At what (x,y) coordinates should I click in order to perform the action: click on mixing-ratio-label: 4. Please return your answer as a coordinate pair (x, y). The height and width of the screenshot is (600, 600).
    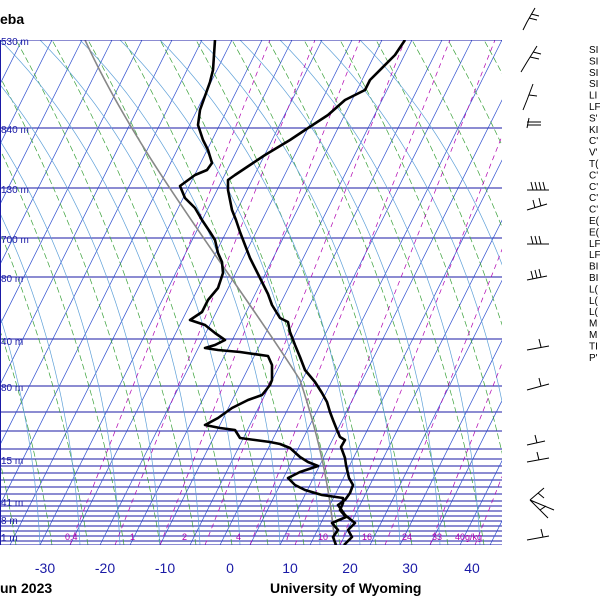
    Looking at the image, I should click on (238, 537).